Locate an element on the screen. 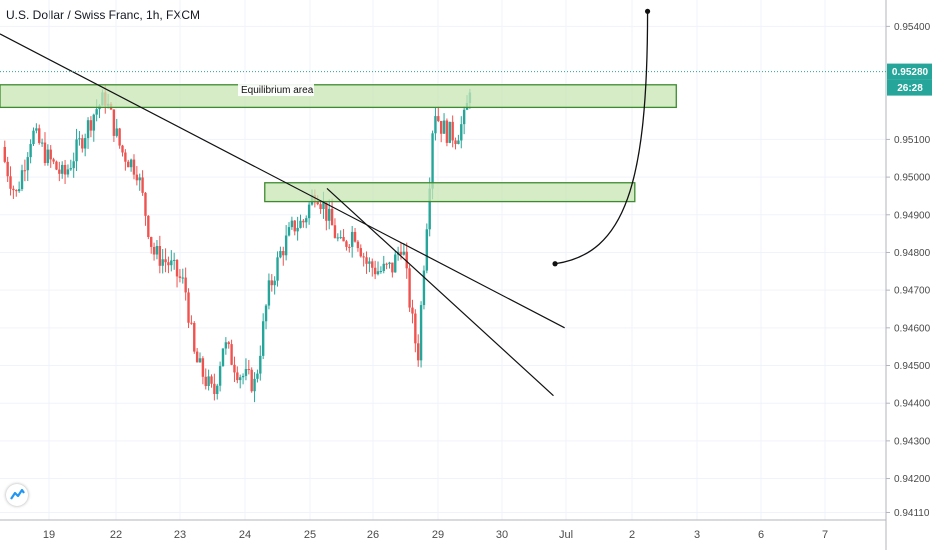 The width and height of the screenshot is (932, 550). y-tick-label: 0.94800 is located at coordinates (912, 253).